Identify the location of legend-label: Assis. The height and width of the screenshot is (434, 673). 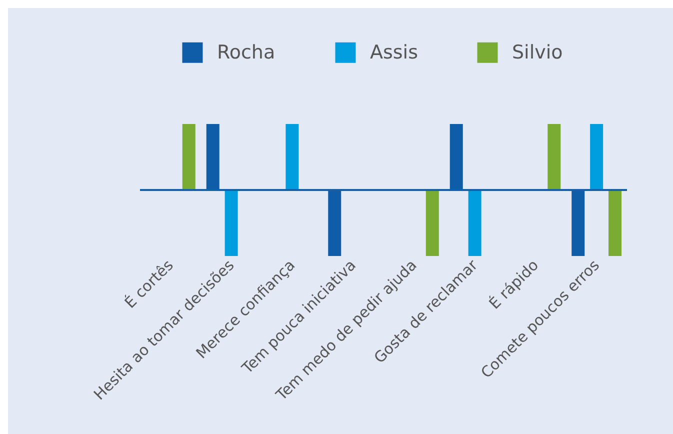
(394, 53).